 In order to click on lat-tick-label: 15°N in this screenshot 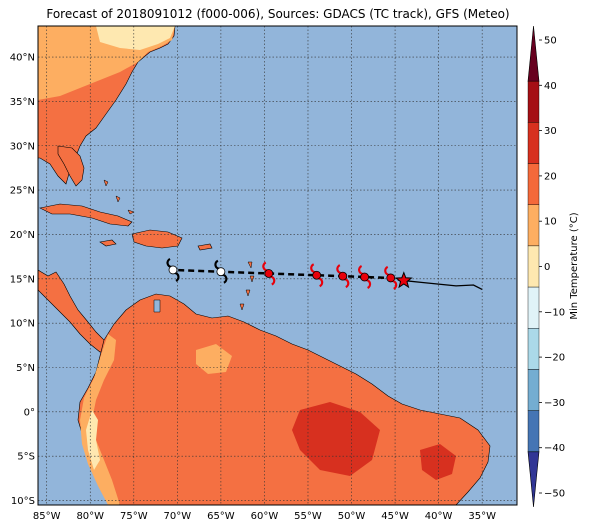, I will do `click(22, 279)`.